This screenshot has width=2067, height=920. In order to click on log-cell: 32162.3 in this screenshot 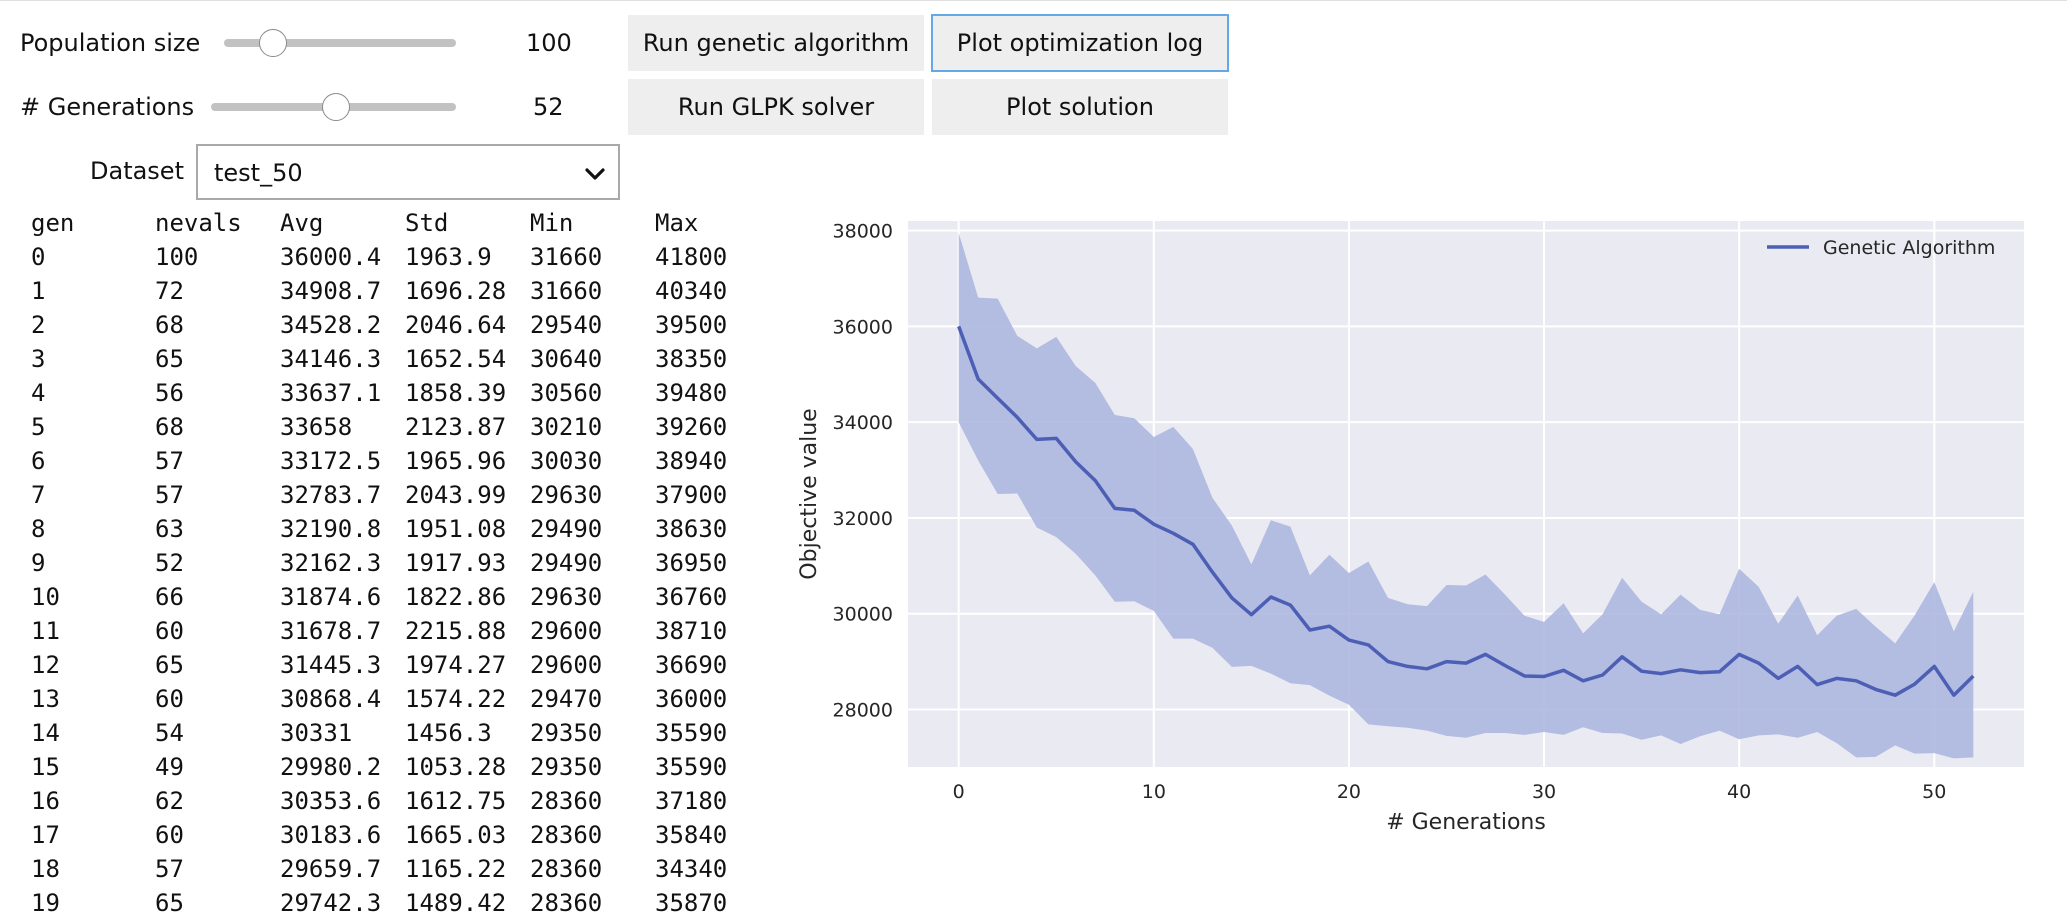, I will do `click(331, 563)`.